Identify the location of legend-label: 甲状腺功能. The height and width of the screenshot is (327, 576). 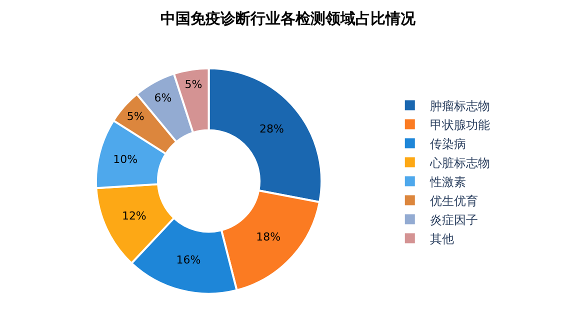
(460, 125).